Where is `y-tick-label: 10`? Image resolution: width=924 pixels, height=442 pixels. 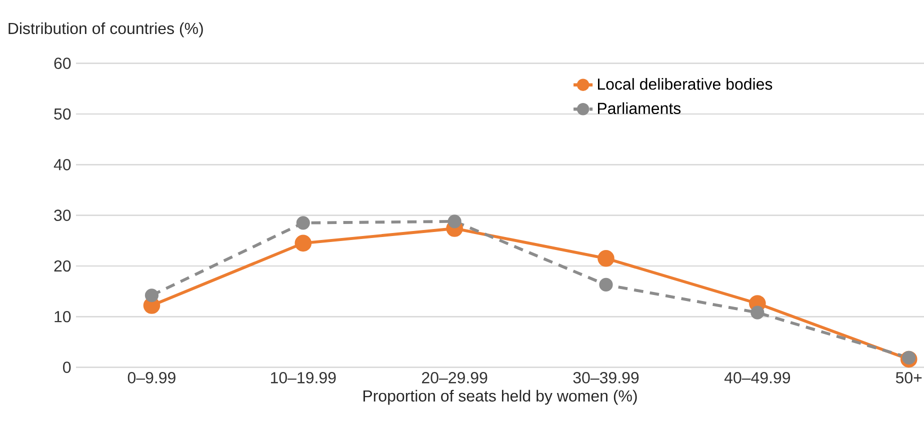 y-tick-label: 10 is located at coordinates (62, 316).